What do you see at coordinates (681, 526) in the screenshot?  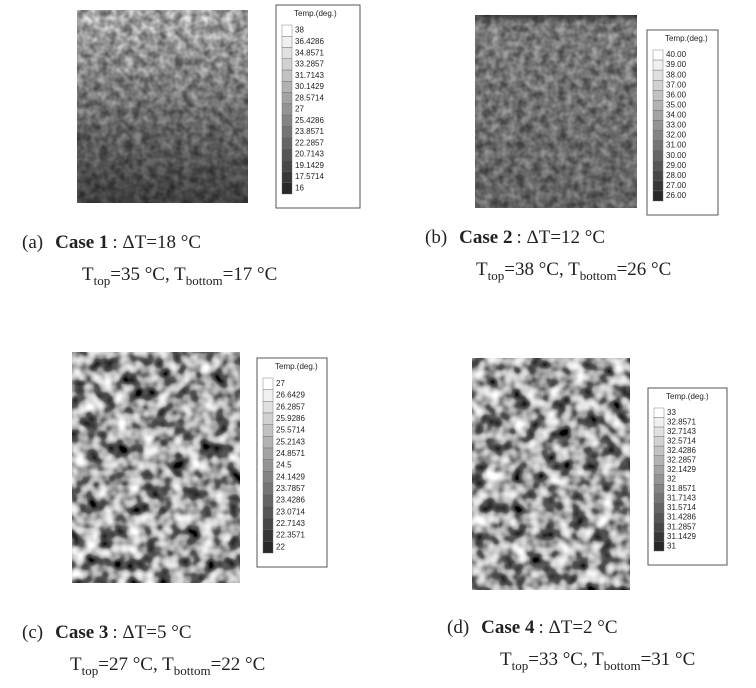 I see `legend-label: 31.2857` at bounding box center [681, 526].